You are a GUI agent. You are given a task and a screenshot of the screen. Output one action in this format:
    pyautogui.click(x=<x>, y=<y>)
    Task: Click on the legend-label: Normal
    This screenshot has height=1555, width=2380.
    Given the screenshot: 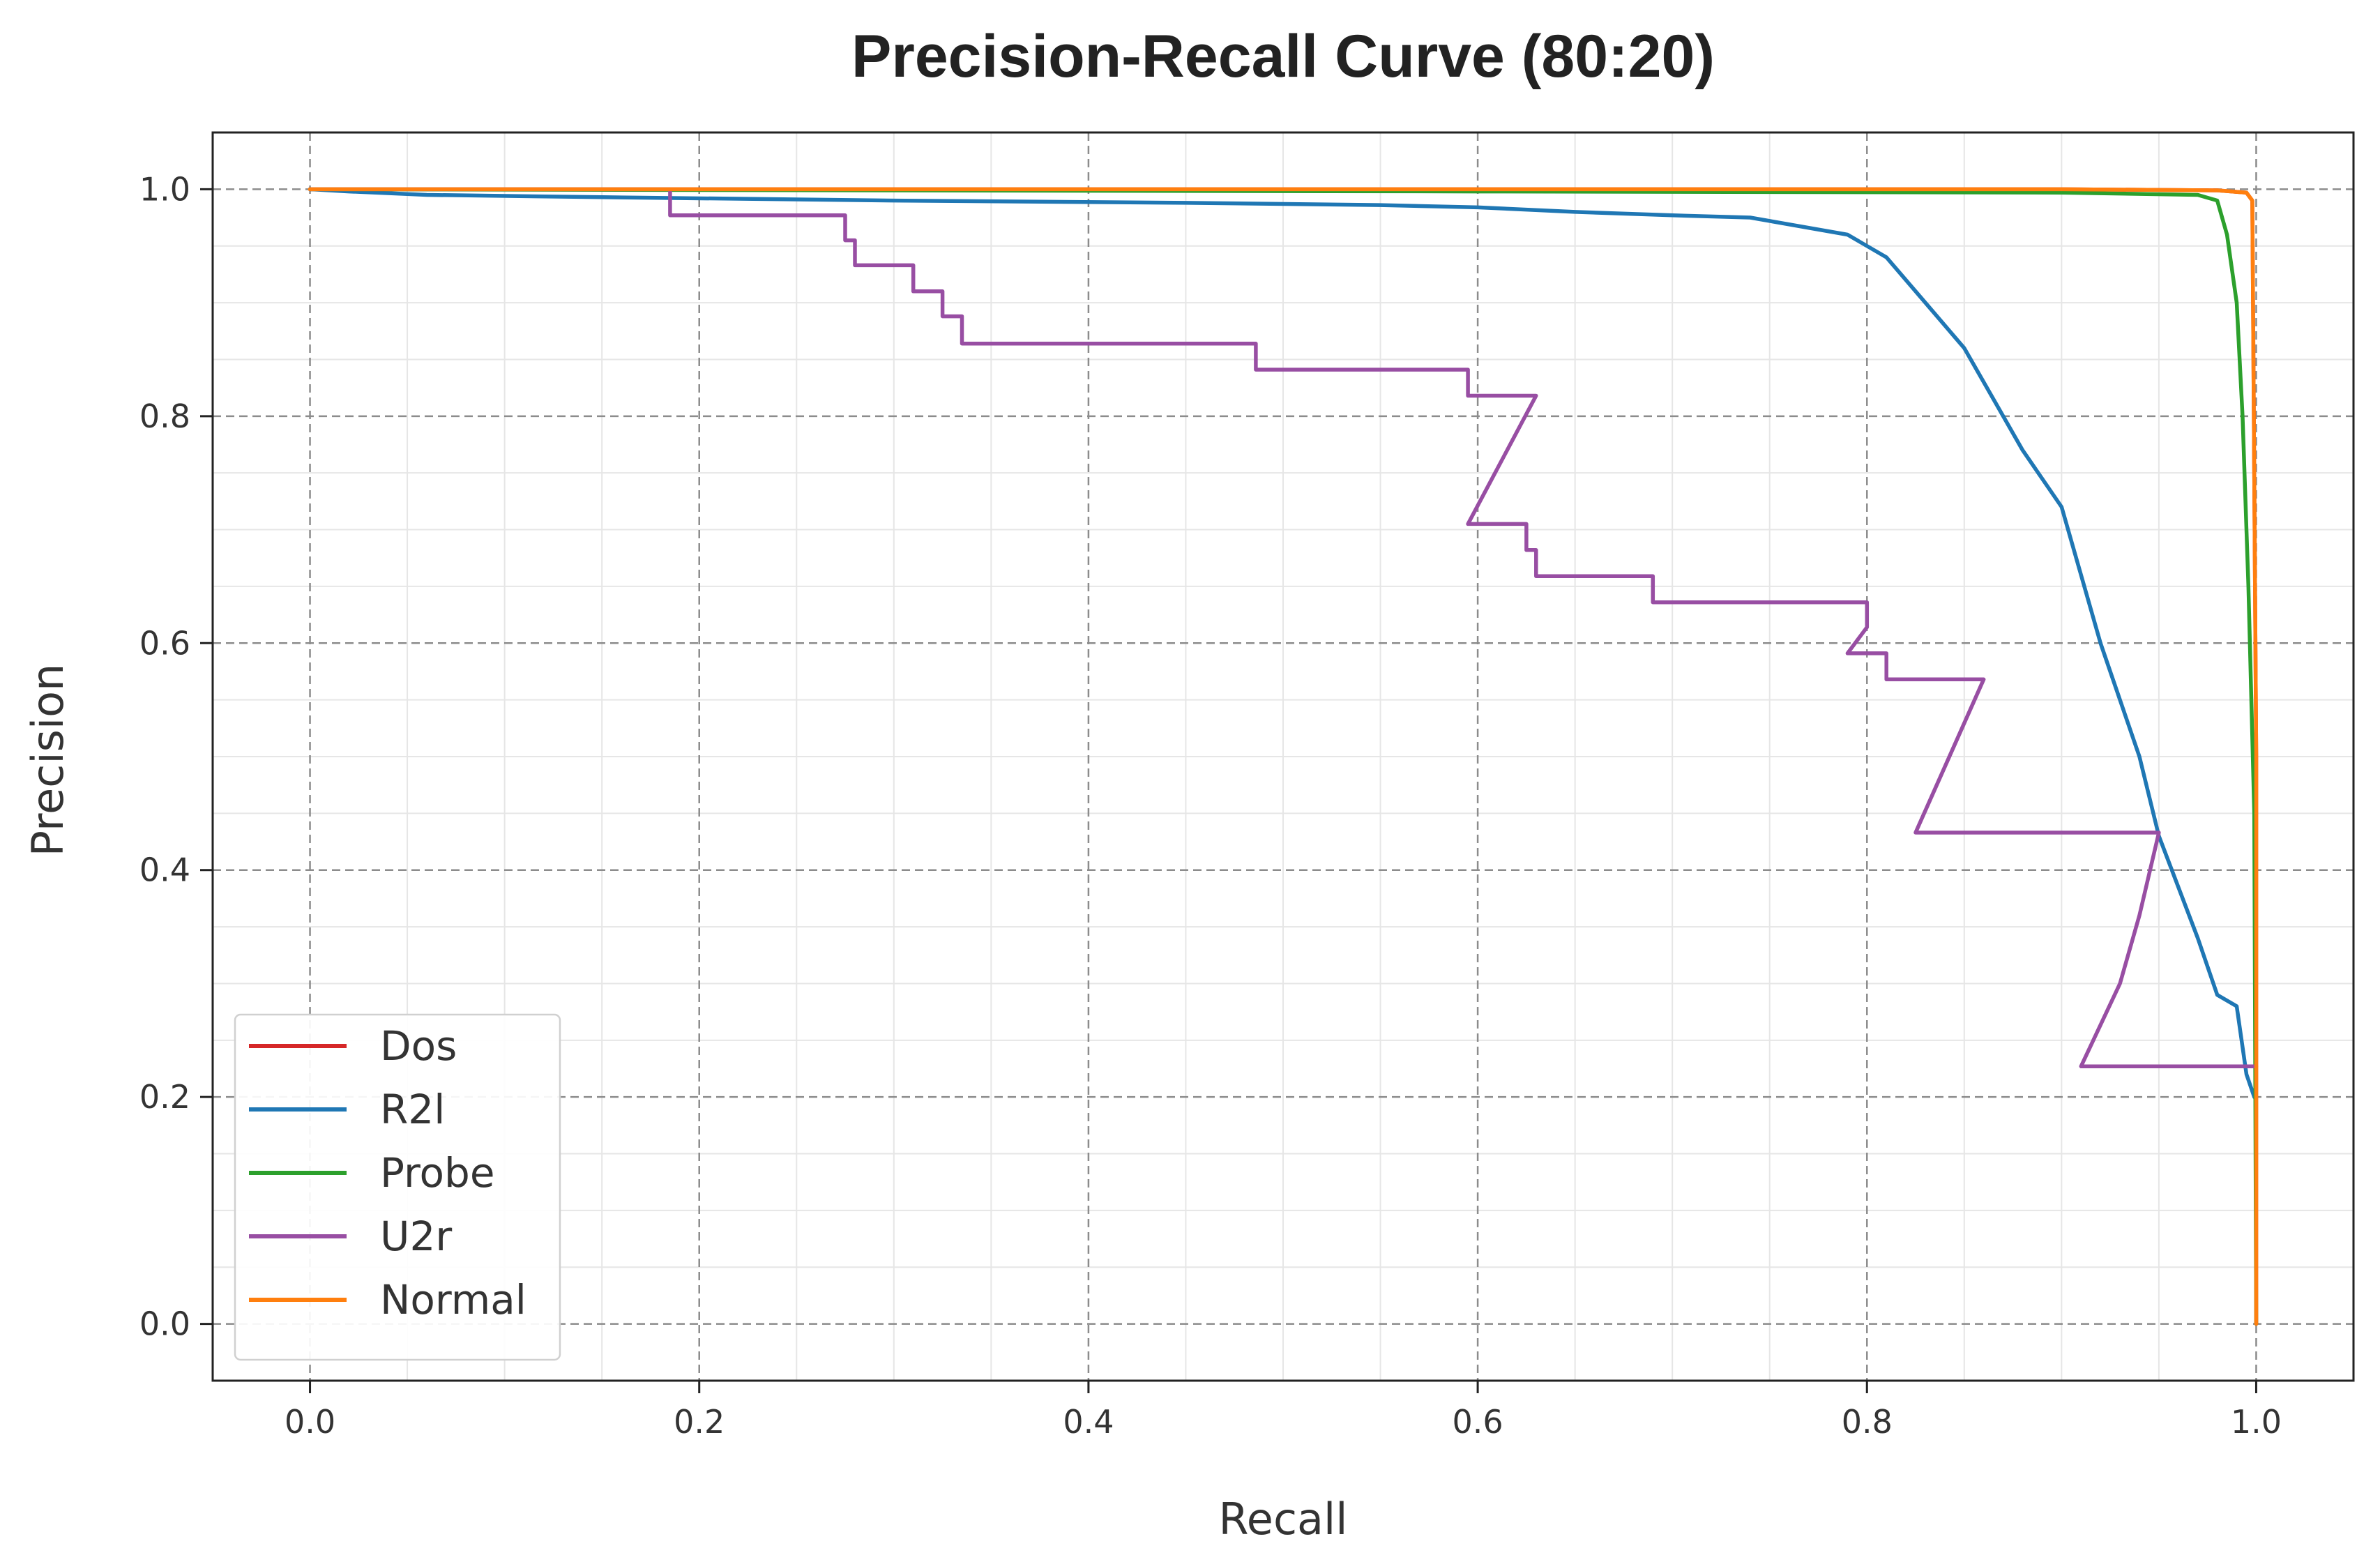 What is the action you would take?
    pyautogui.click(x=453, y=1300)
    